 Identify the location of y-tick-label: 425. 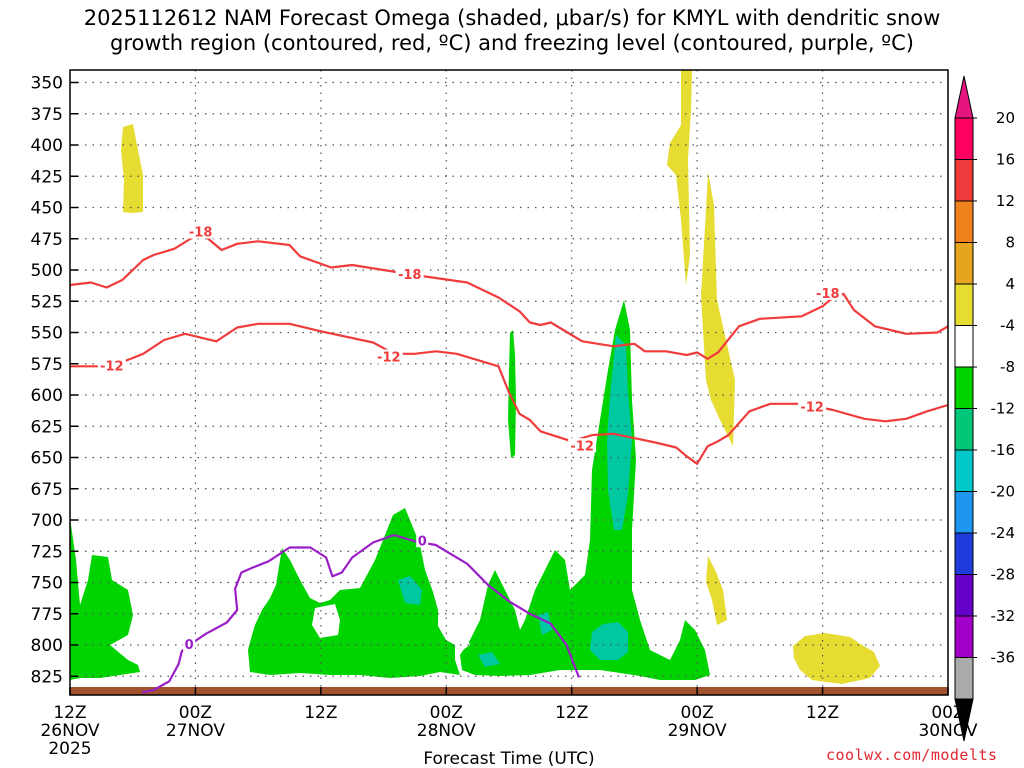
(47, 177).